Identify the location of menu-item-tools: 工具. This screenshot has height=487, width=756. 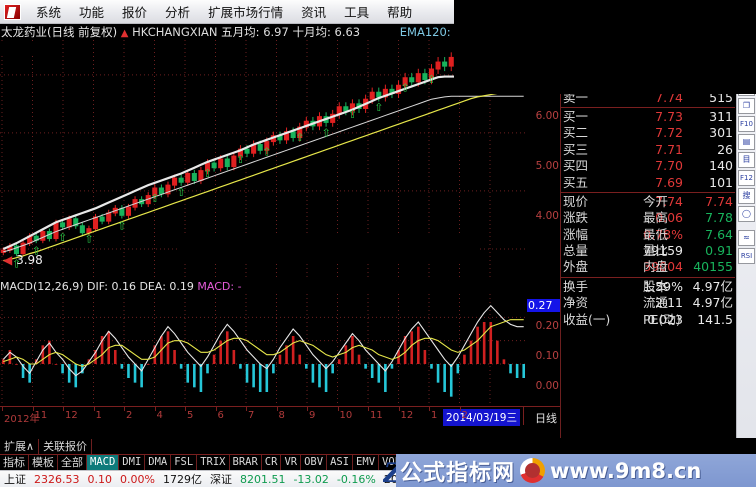
(357, 12).